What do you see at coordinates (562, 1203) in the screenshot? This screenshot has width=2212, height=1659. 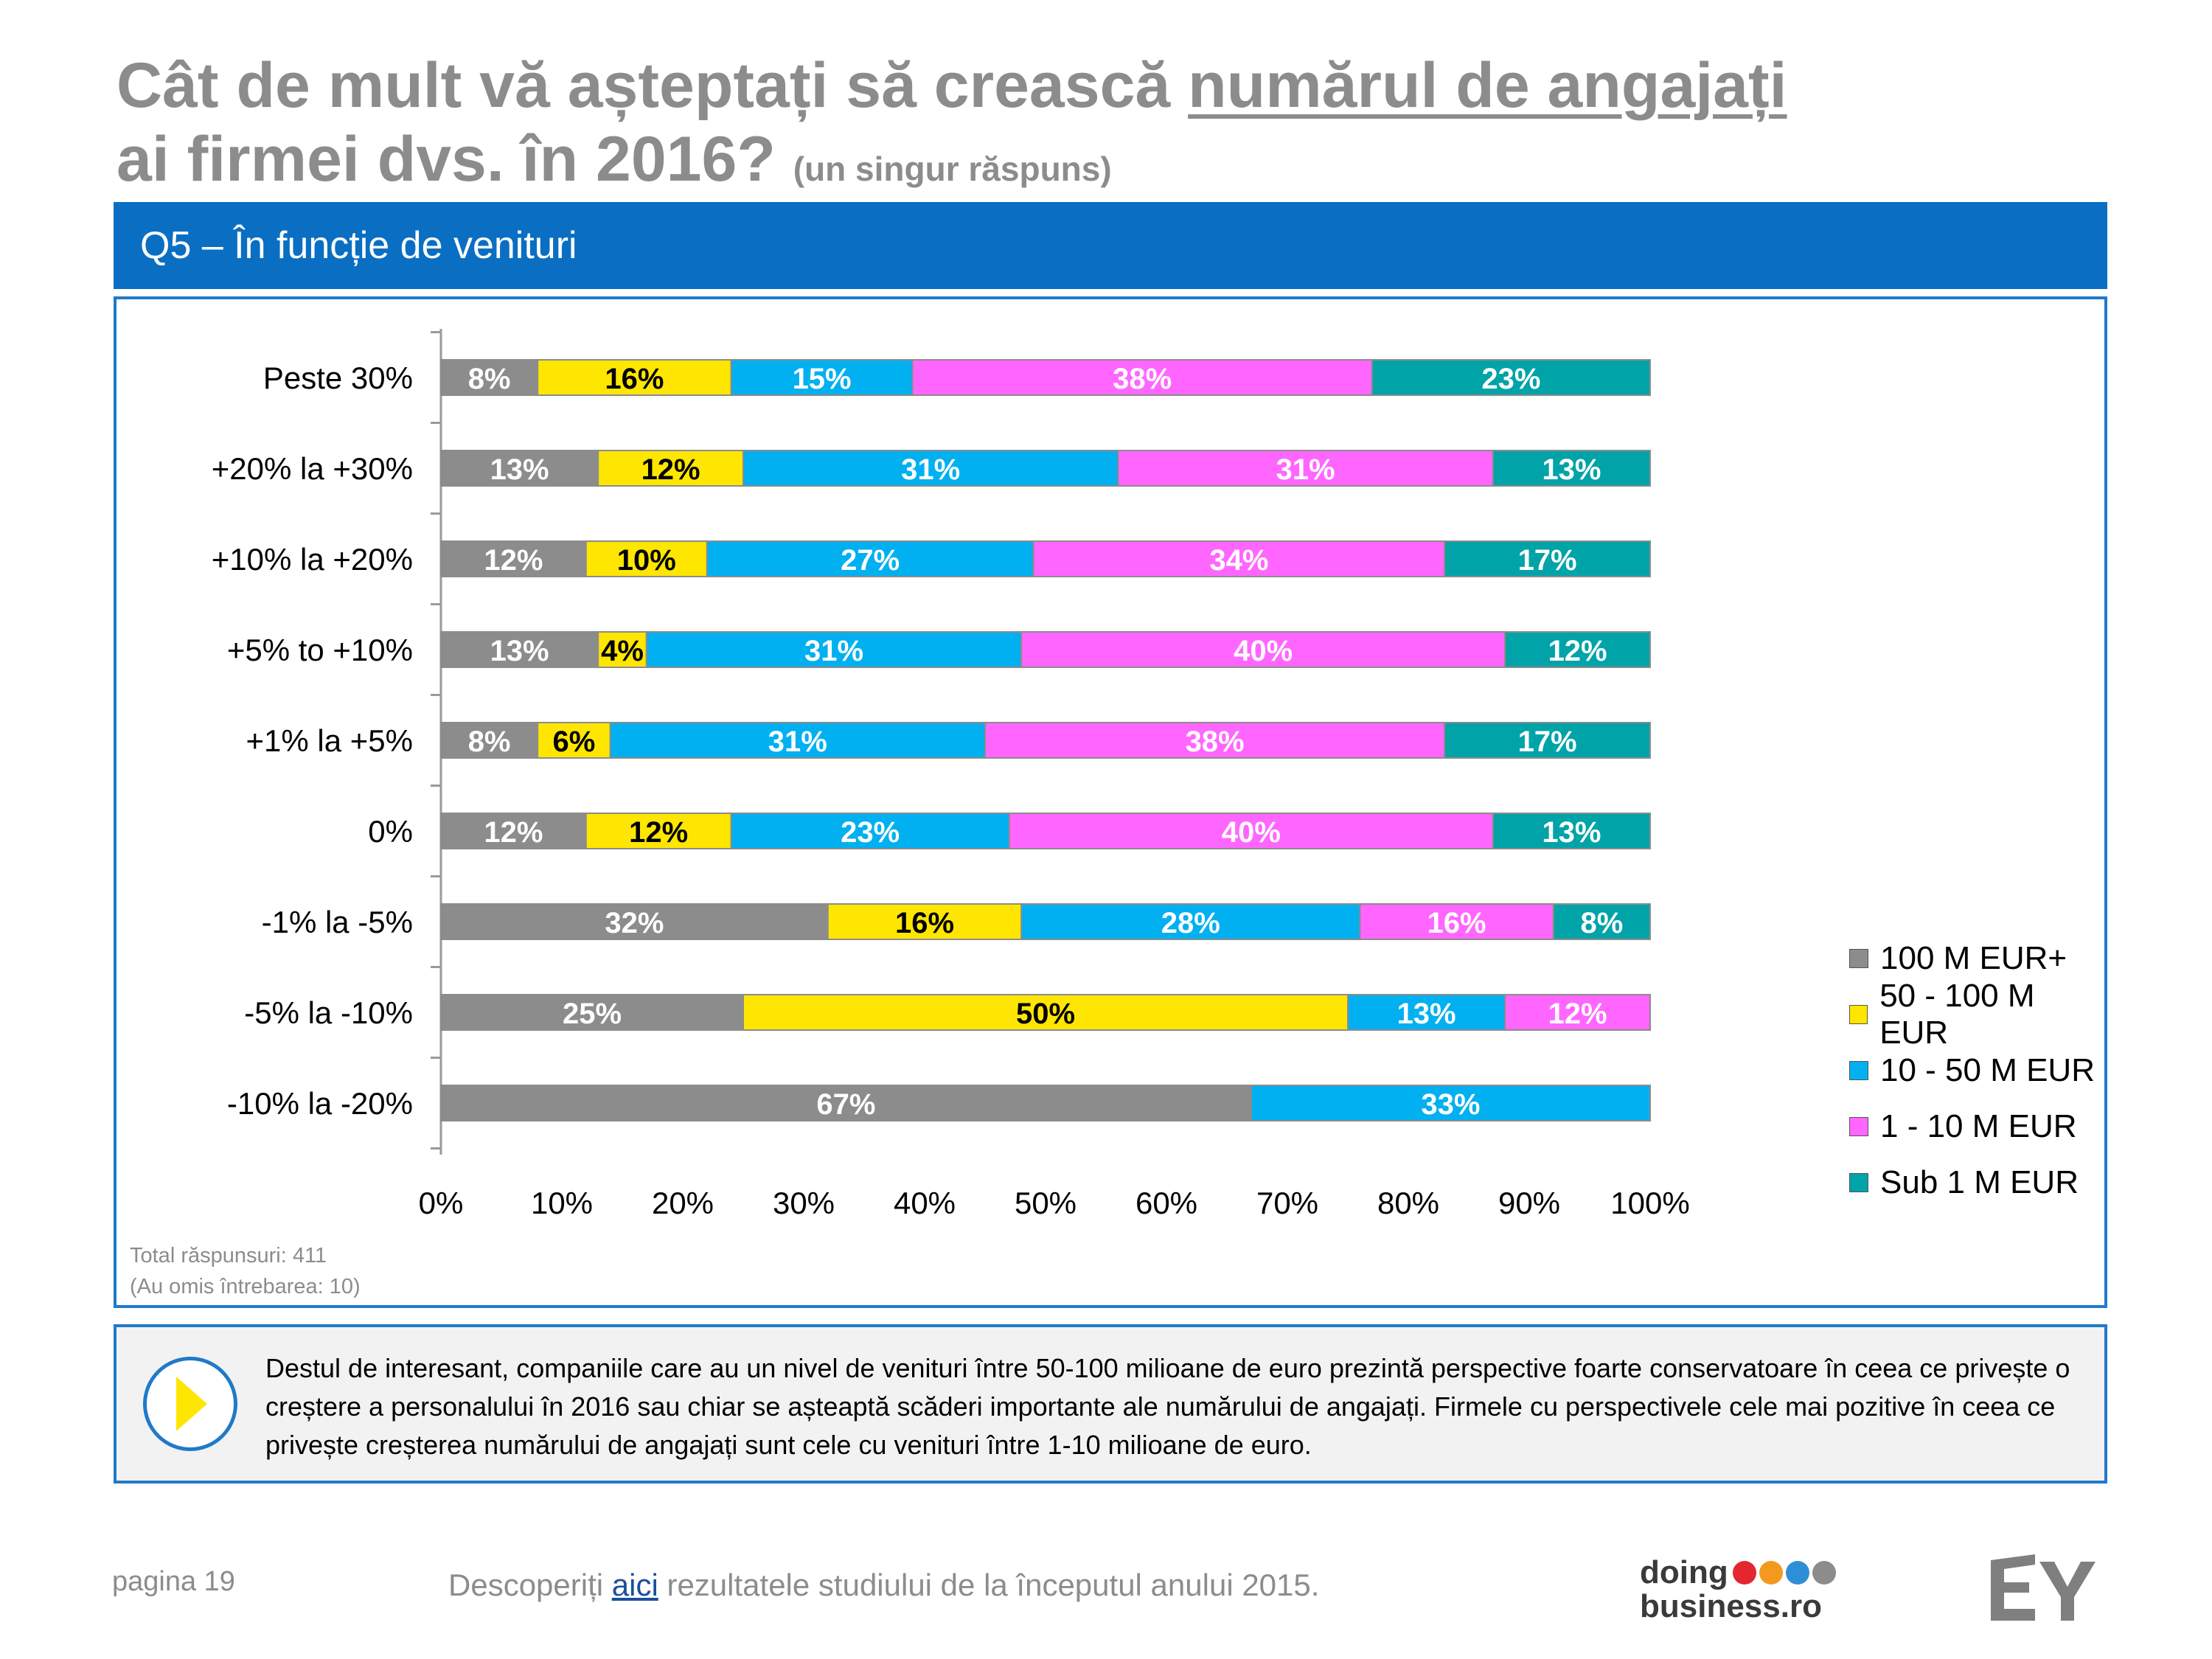 I see `x-tick-label: 10%` at bounding box center [562, 1203].